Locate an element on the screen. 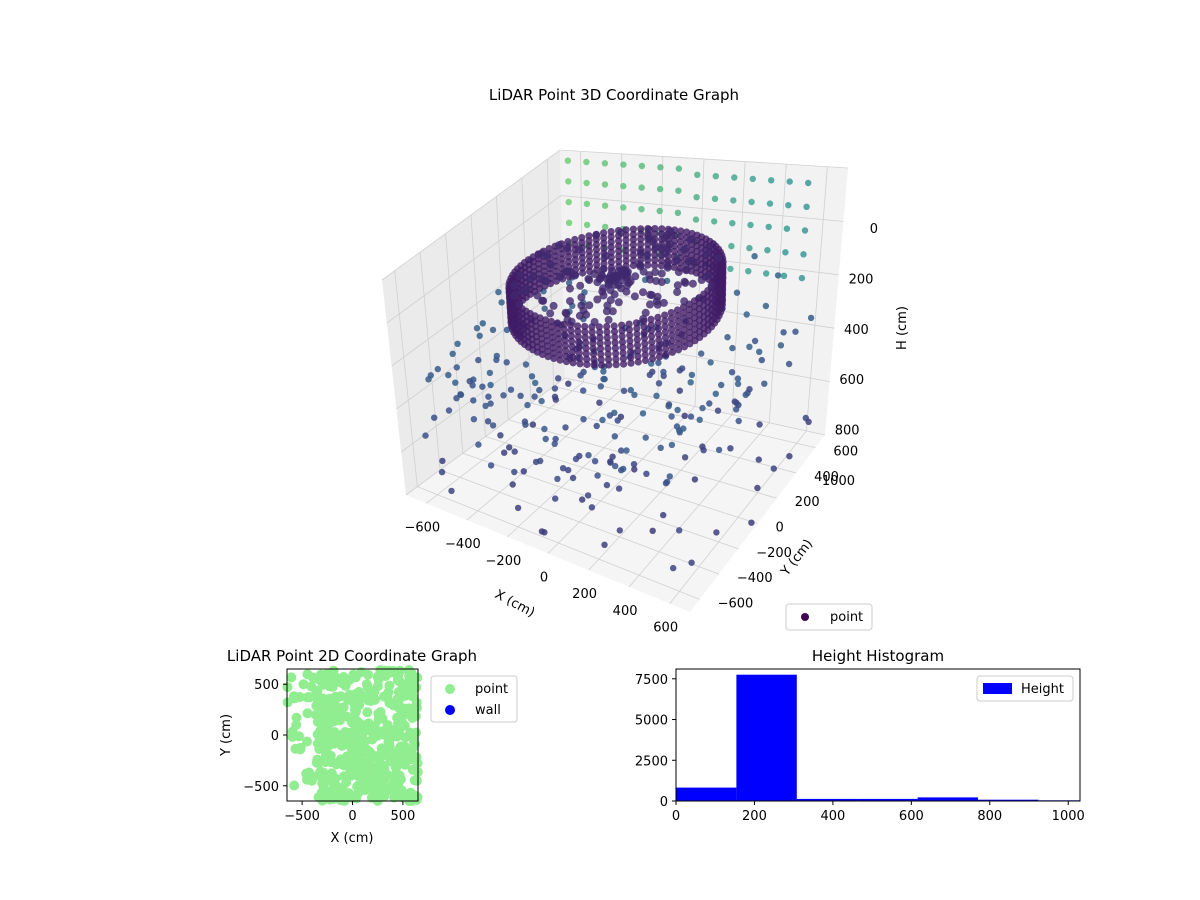  histogram-x-tick-label: 800 is located at coordinates (989, 816).